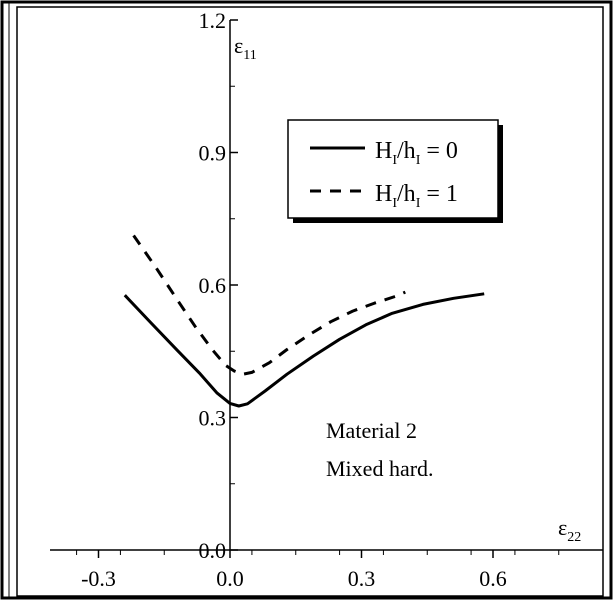 The height and width of the screenshot is (600, 613). Describe the element at coordinates (380, 468) in the screenshot. I see `annotation-hardening: Mixed hard.` at that location.